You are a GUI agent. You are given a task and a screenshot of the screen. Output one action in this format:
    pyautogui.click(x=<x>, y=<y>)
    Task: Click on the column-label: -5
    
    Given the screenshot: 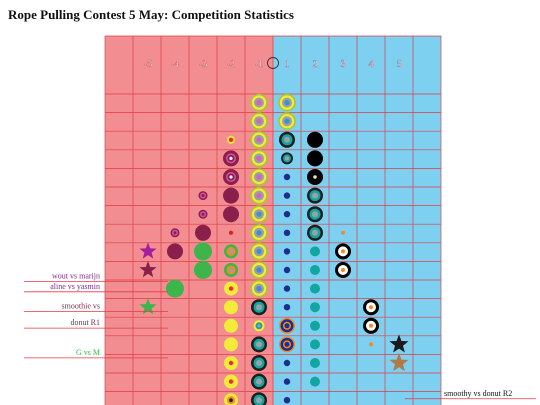 What is the action you would take?
    pyautogui.click(x=148, y=64)
    